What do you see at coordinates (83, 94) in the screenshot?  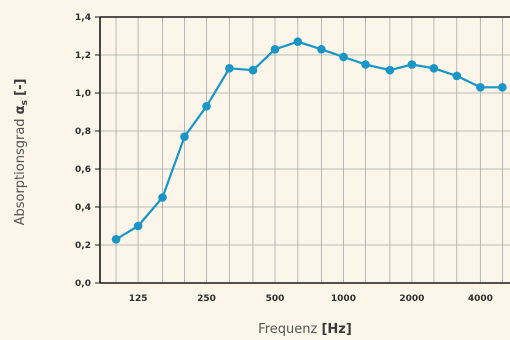 I see `y-tick-label: 1,0` at bounding box center [83, 94].